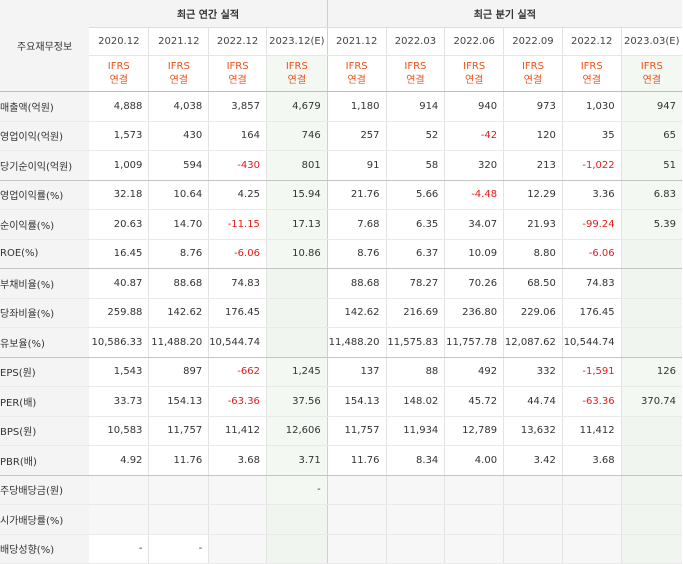 The width and height of the screenshot is (683, 564). Describe the element at coordinates (415, 313) in the screenshot. I see `table-cell: 216.69` at that location.